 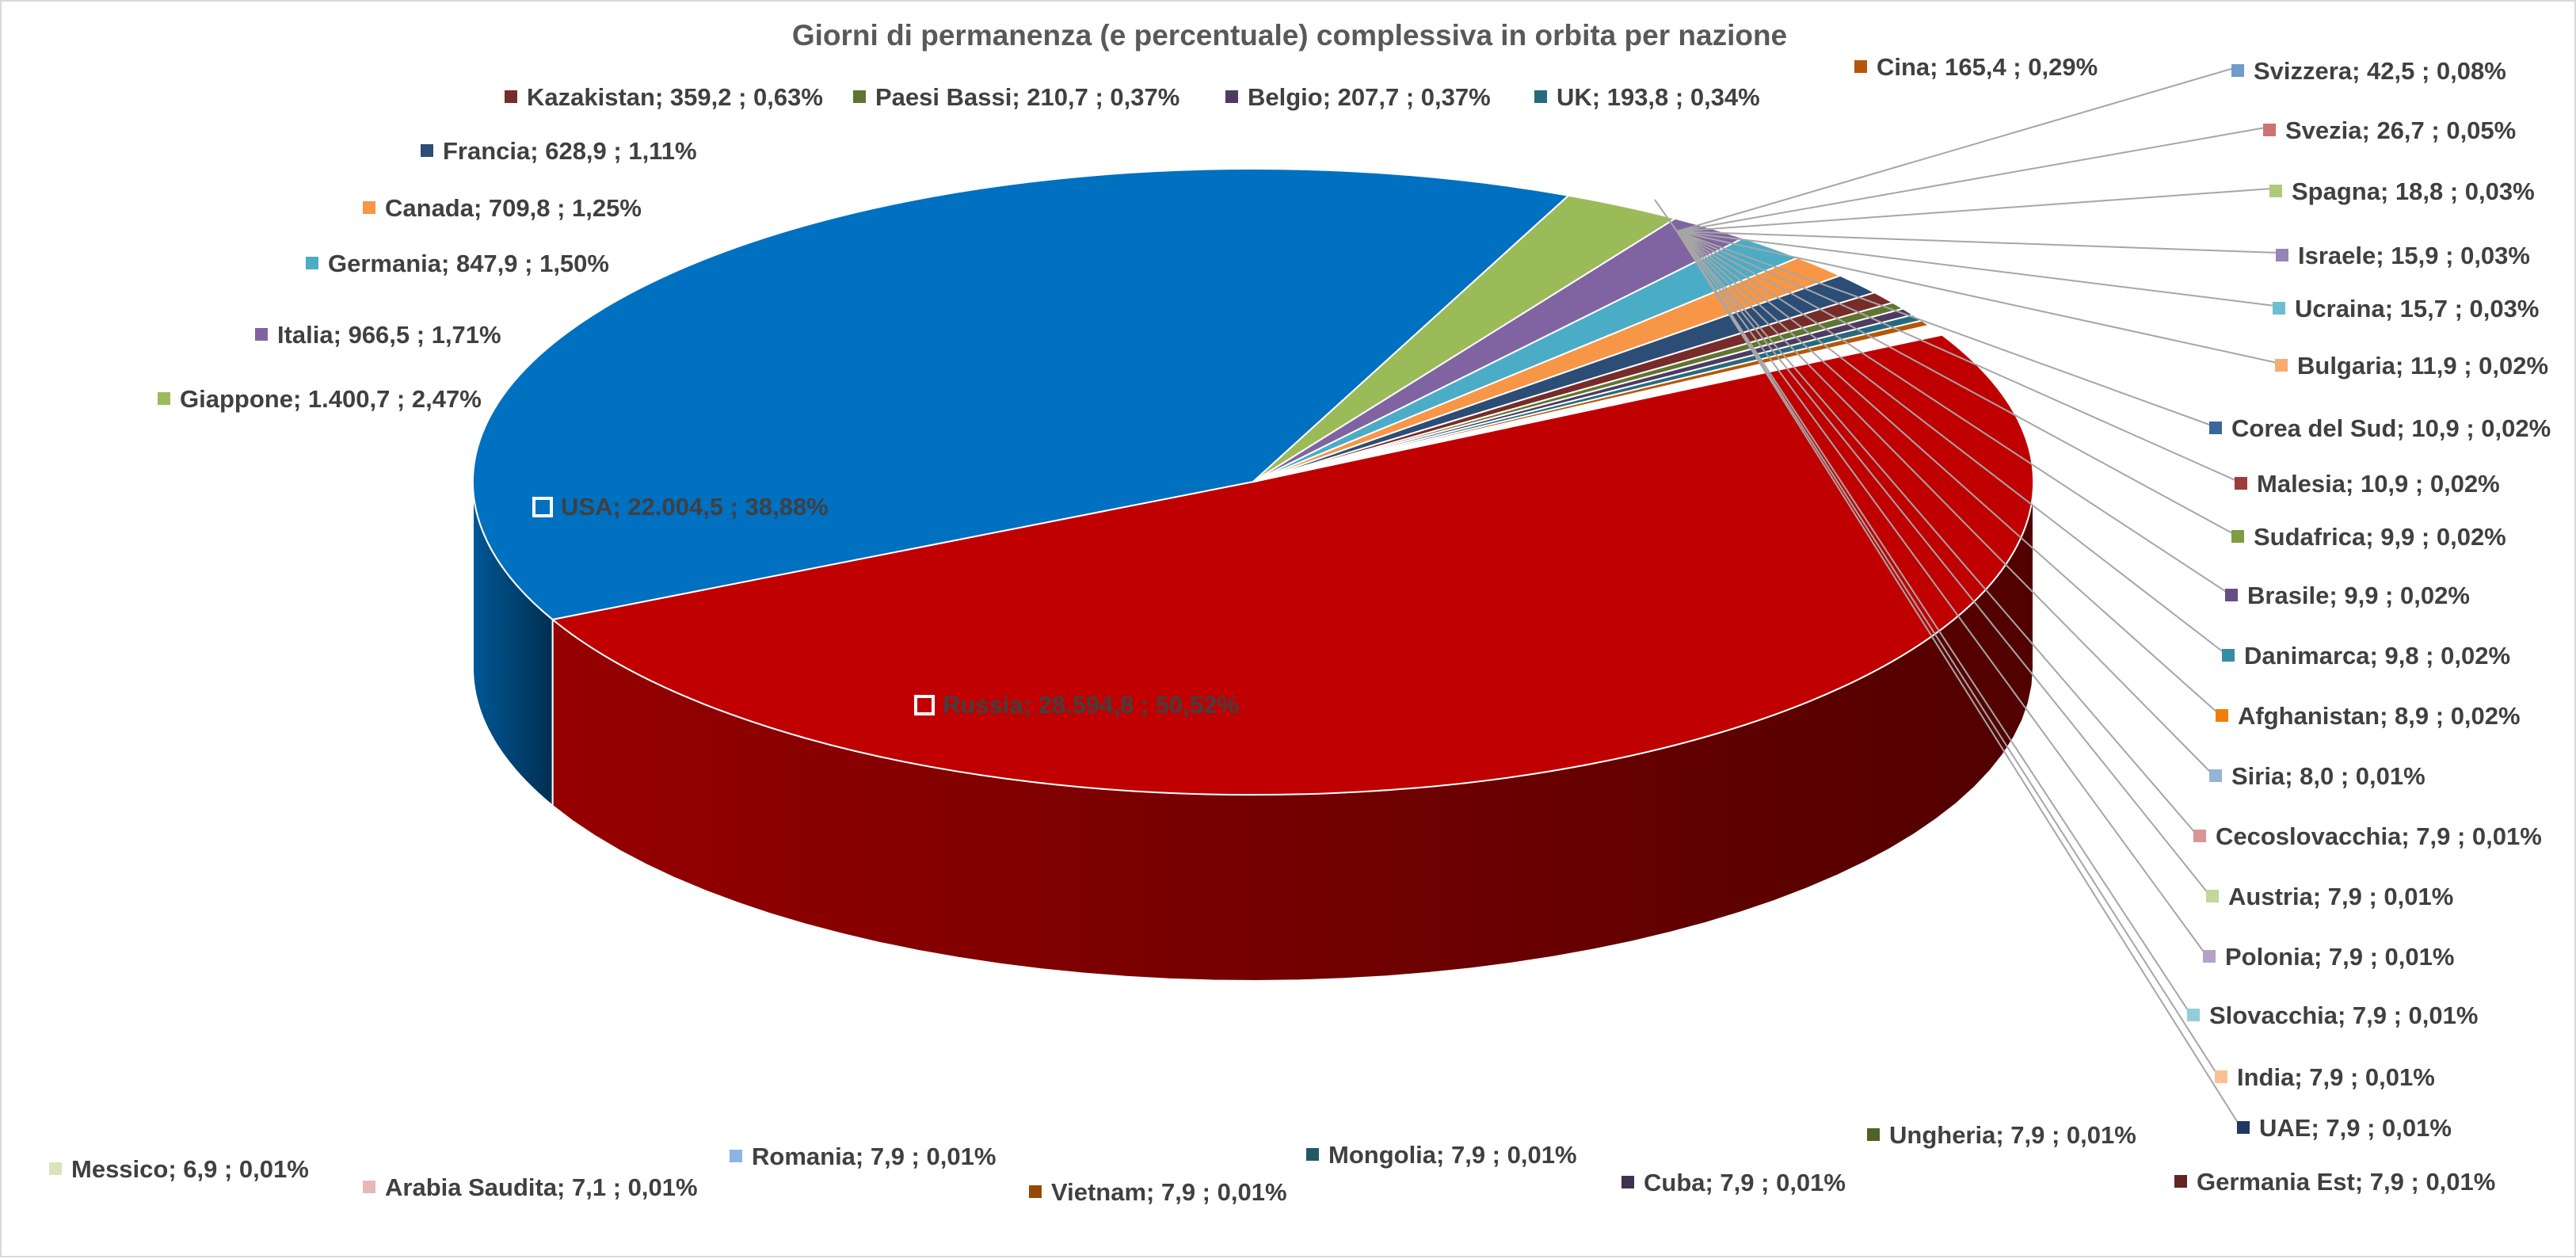 What do you see at coordinates (1452, 1155) in the screenshot?
I see `label-text-mongolia: Mongolia; 7,9 ; 0,01%` at bounding box center [1452, 1155].